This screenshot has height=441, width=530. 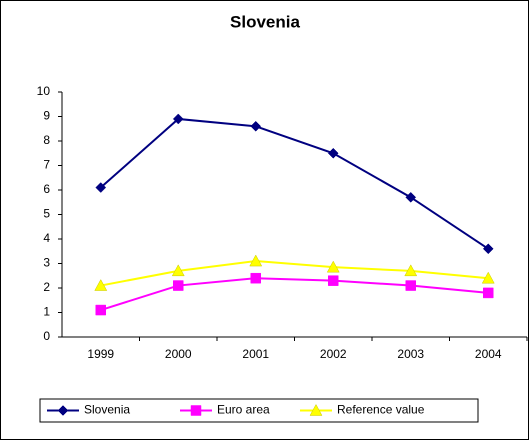 I want to click on y-tick-label: 0, so click(x=46, y=336).